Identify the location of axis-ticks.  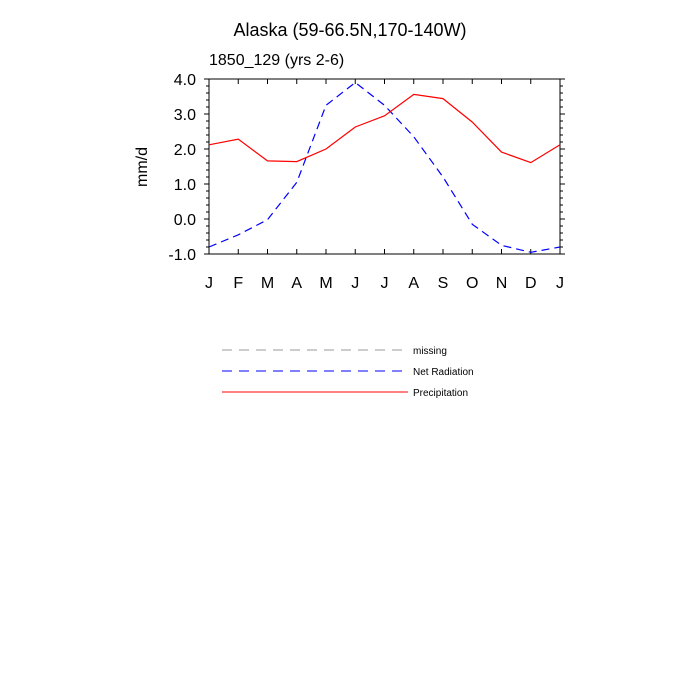
(384, 166).